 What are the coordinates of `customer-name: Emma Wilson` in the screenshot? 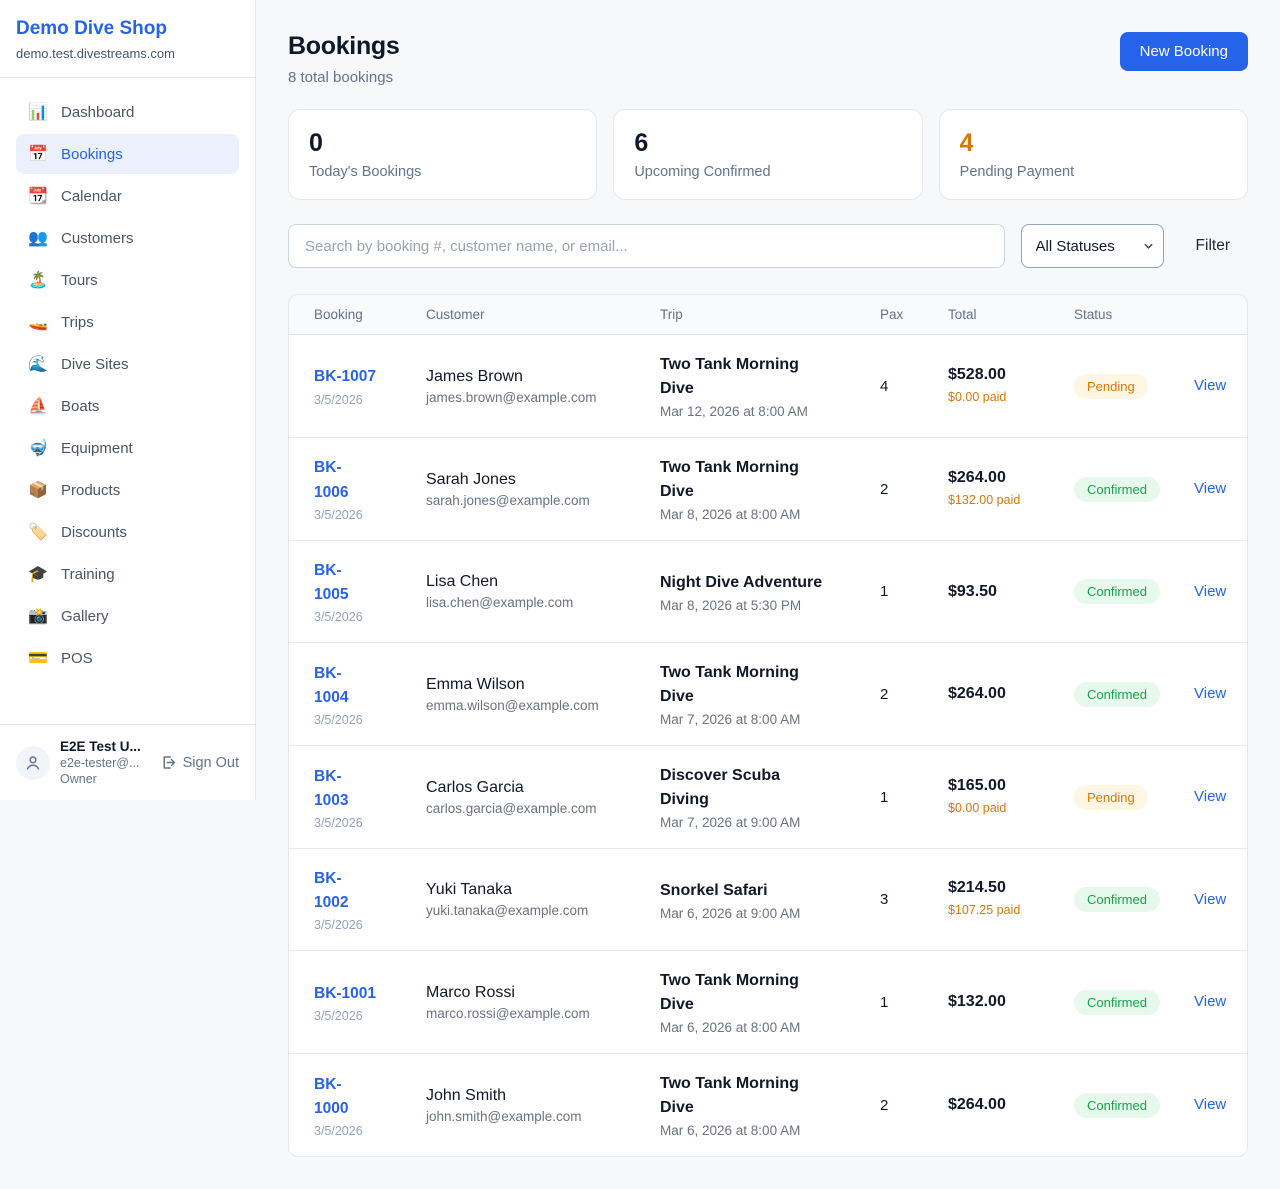 It's located at (475, 684).